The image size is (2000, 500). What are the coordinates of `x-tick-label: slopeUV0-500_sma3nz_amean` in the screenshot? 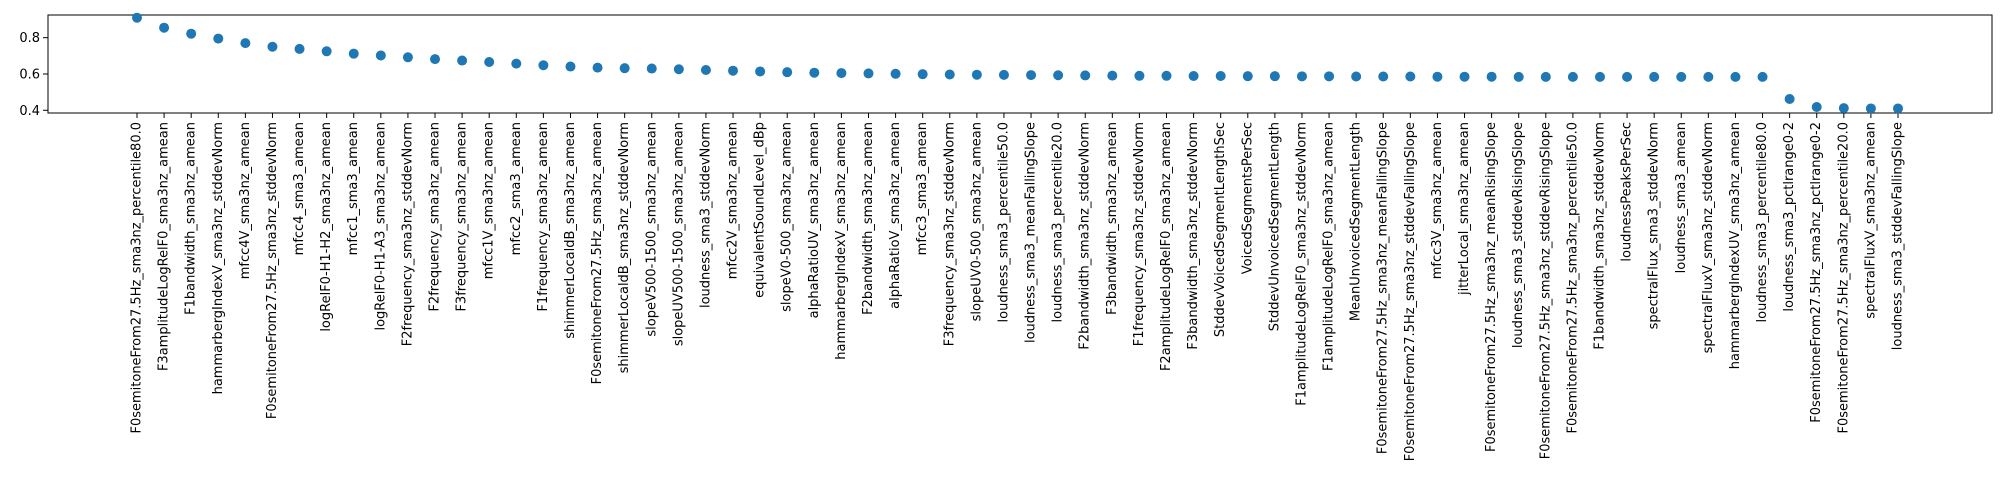 It's located at (976, 221).